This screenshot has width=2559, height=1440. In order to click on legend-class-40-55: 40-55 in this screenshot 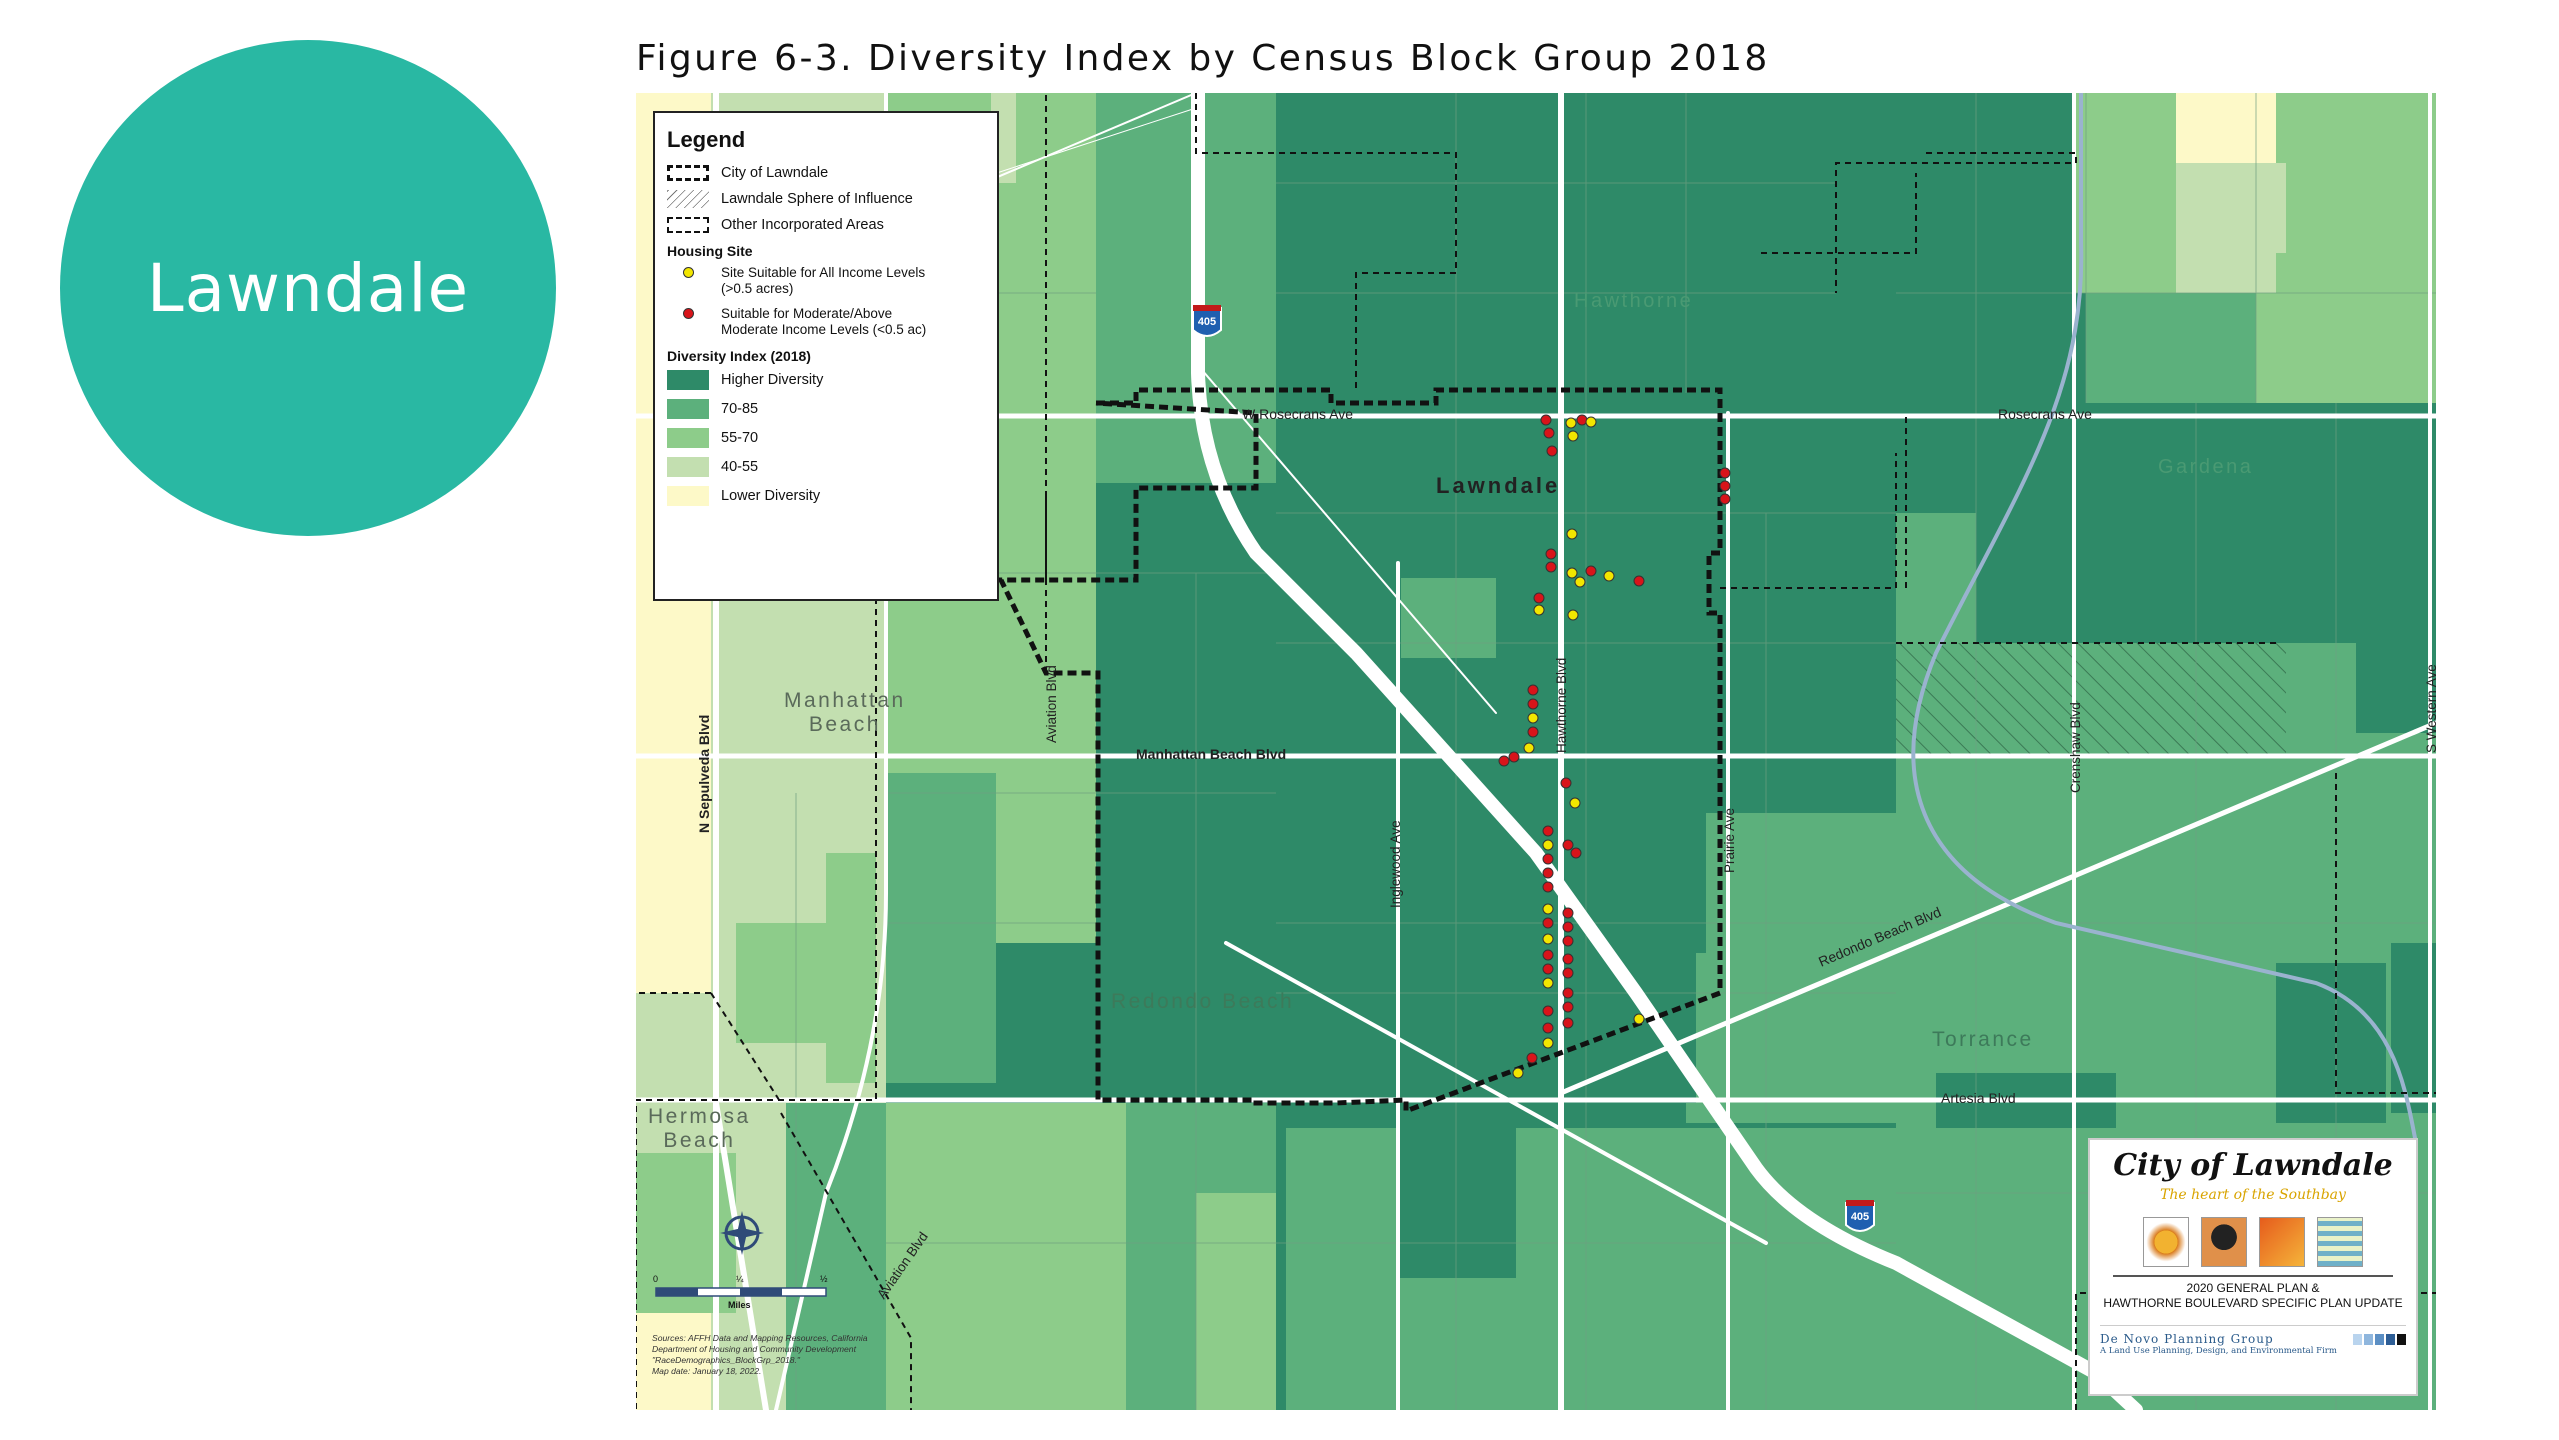, I will do `click(832, 467)`.